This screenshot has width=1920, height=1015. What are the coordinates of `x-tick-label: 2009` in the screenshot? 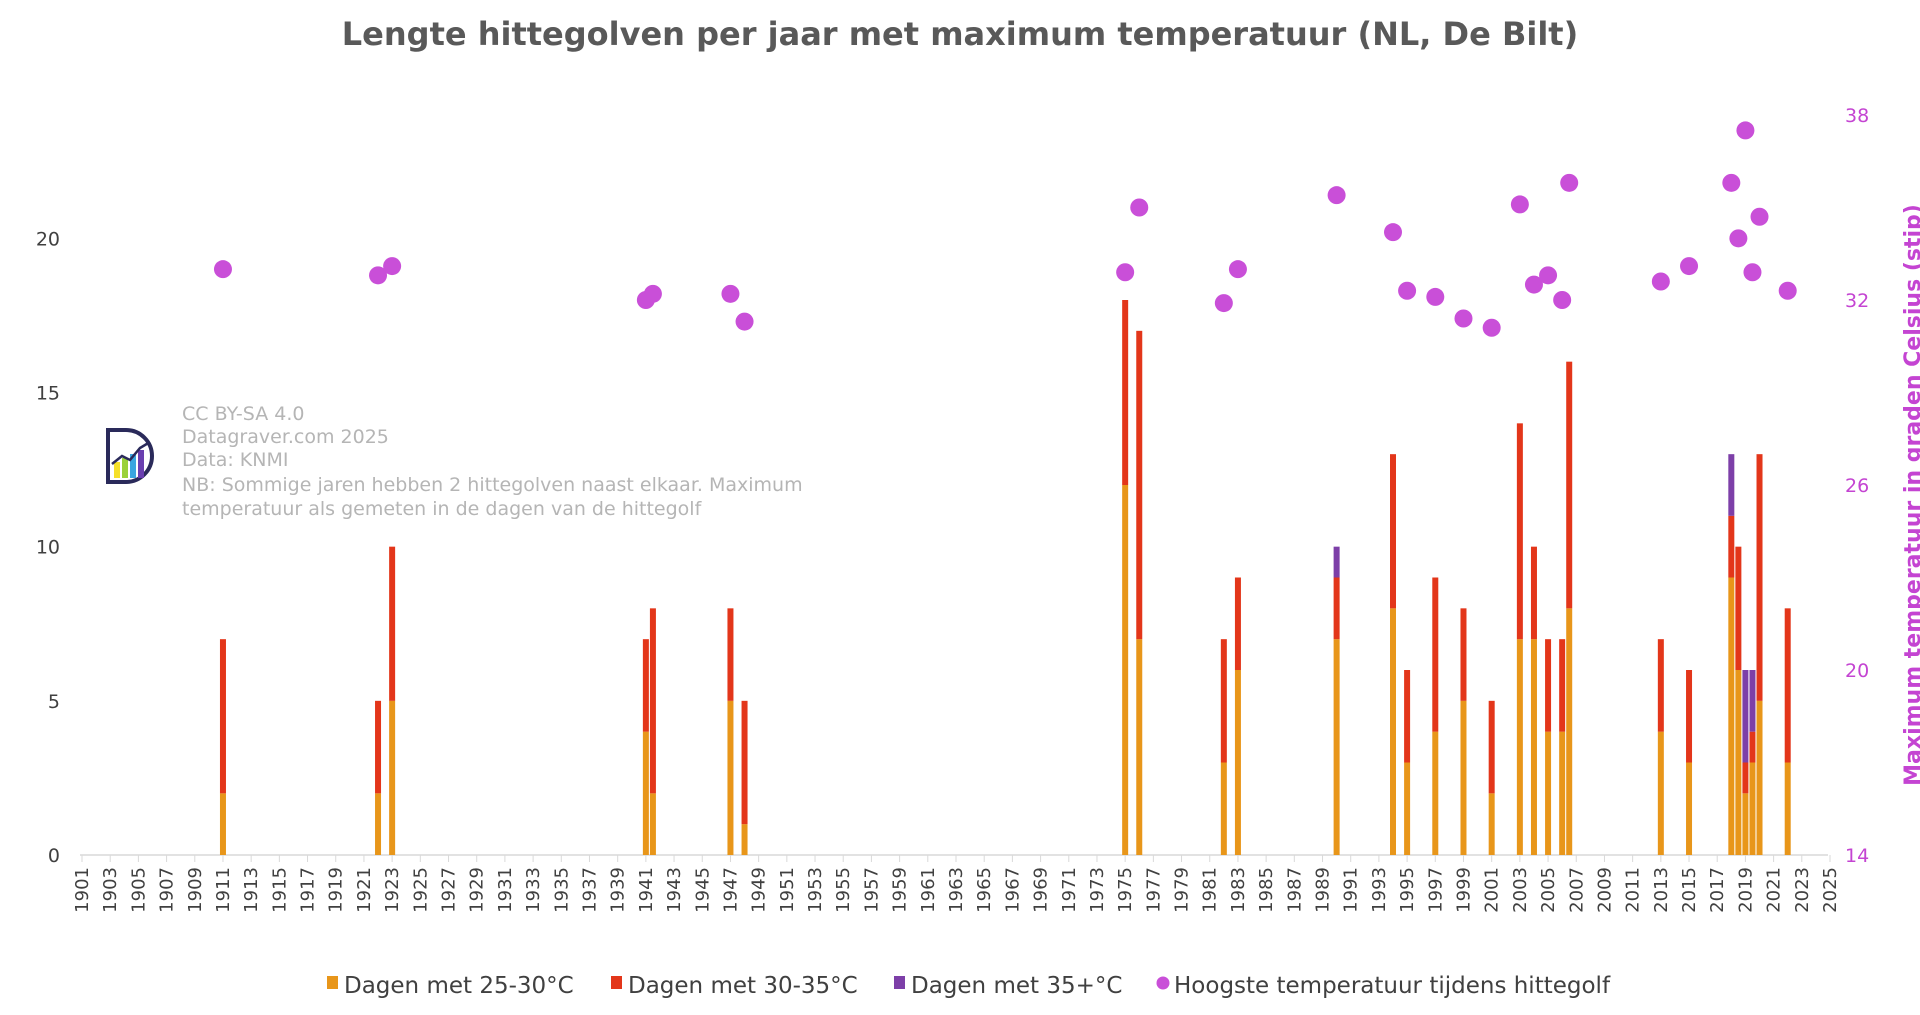 It's located at (1604, 890).